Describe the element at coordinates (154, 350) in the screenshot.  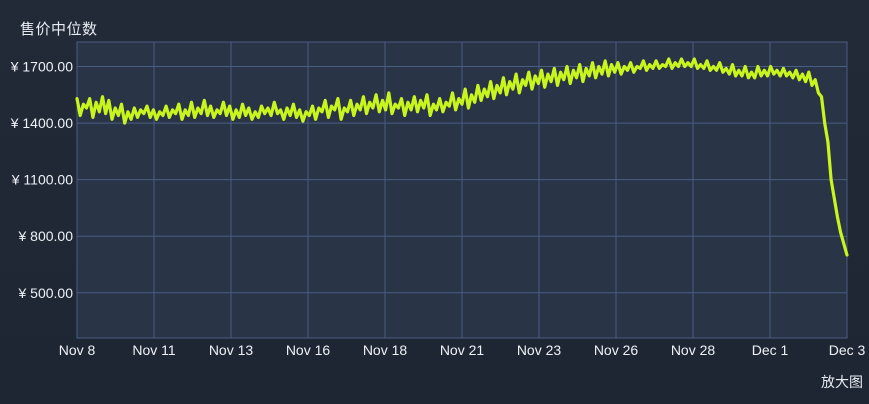
I see `x-tick-label: Nov 11` at that location.